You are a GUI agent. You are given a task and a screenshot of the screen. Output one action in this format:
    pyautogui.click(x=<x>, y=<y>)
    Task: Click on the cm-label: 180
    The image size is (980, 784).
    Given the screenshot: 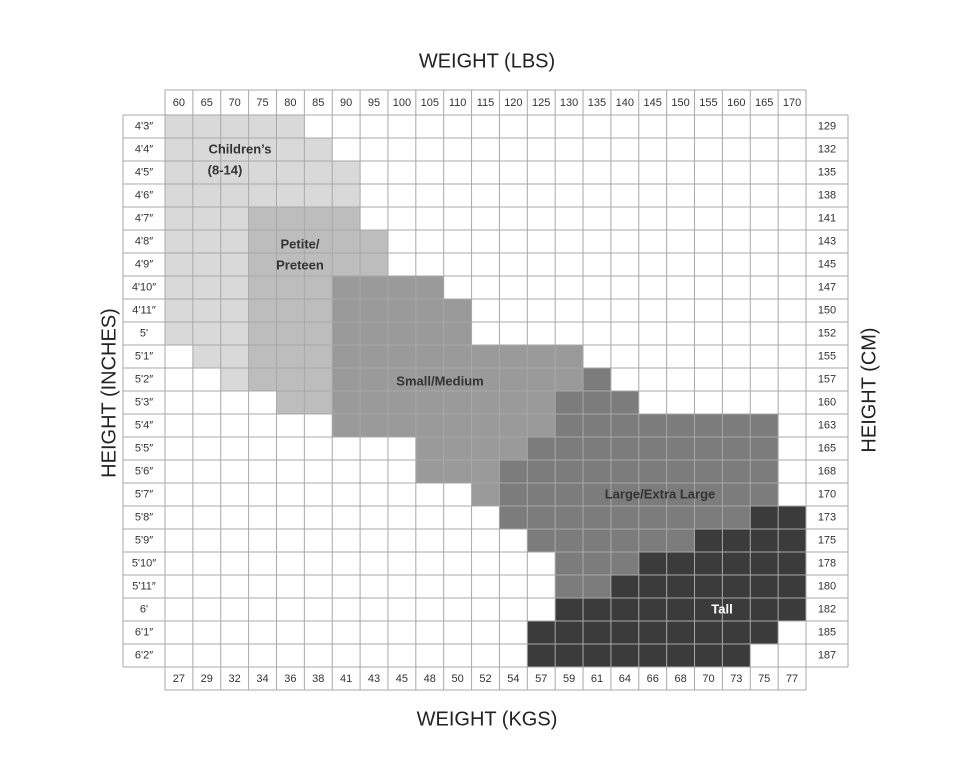 What is the action you would take?
    pyautogui.click(x=827, y=586)
    